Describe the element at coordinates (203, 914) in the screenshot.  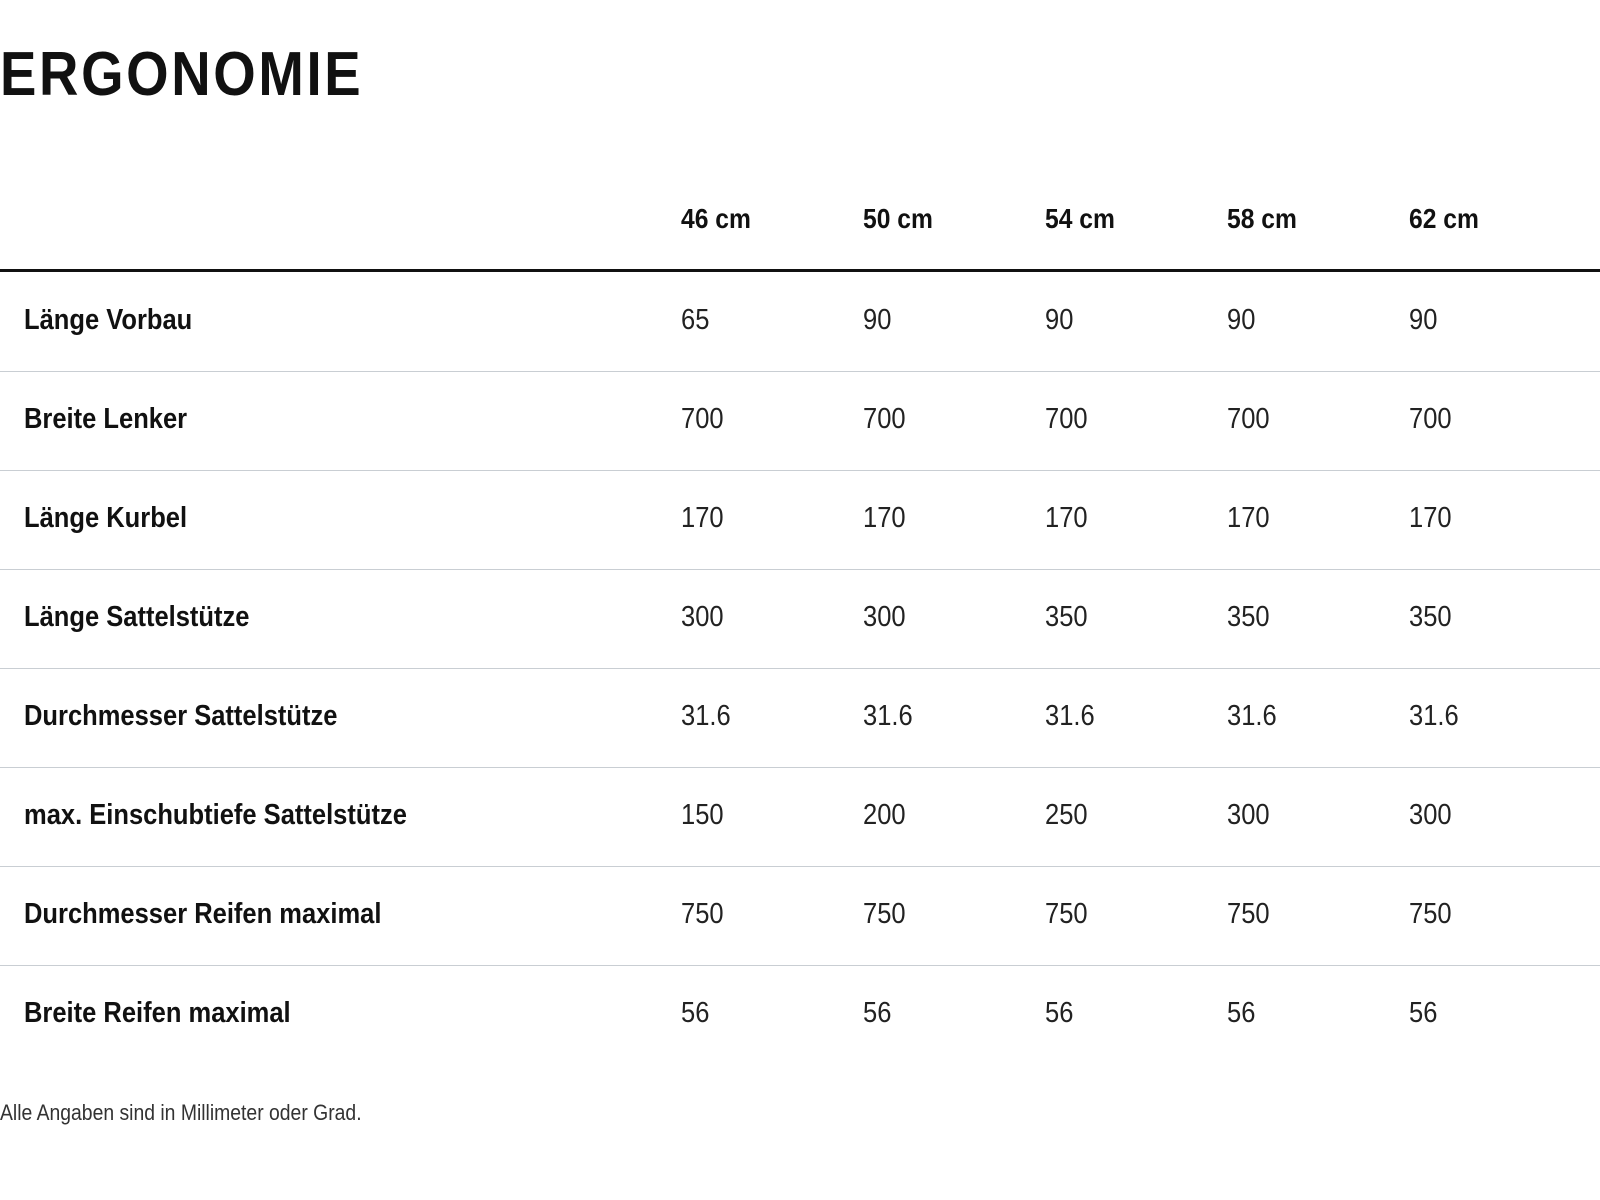
I see `row-label: Durchmesser Reifen maximal` at that location.